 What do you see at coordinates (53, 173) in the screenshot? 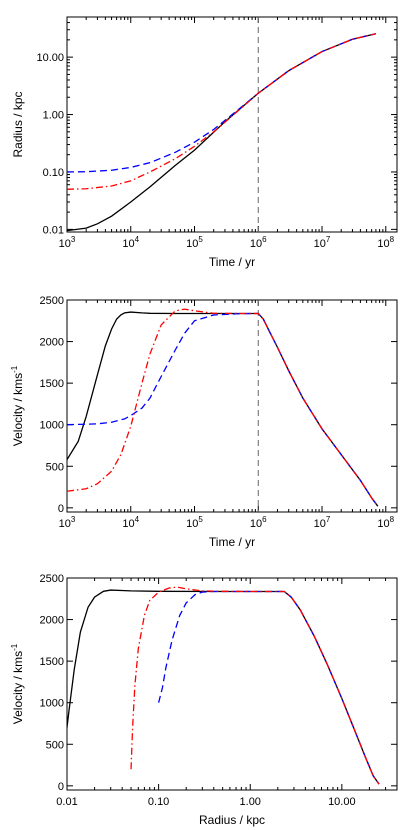
I see `y-tick-label: 0.10` at bounding box center [53, 173].